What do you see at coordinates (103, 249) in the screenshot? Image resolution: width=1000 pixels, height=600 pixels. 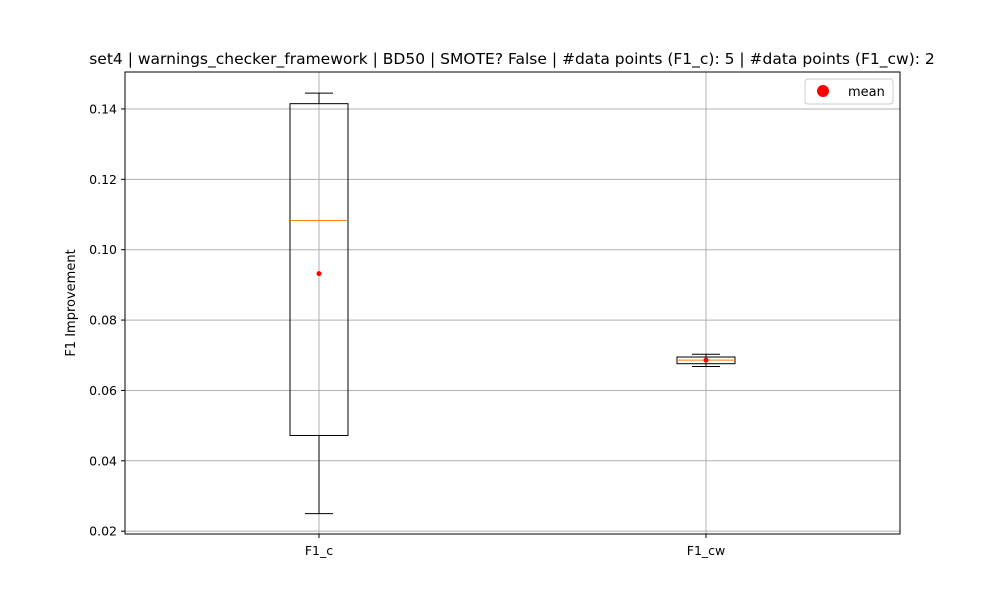 I see `y-tick-label: 0.10` at bounding box center [103, 249].